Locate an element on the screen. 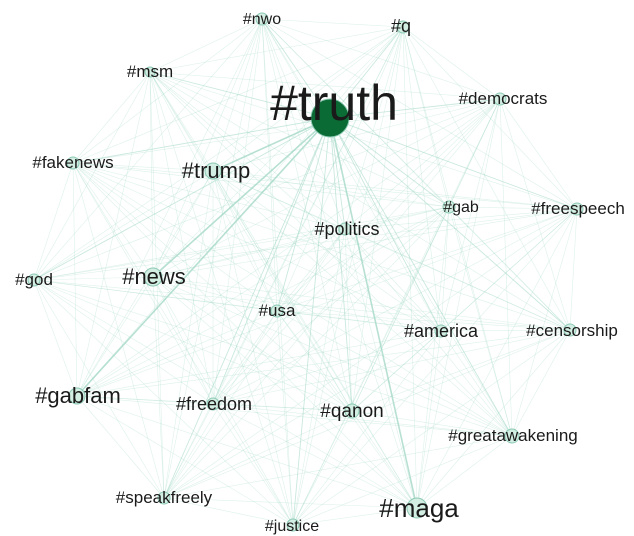 The height and width of the screenshot is (536, 634). edge-trump-politics is located at coordinates (279, 200).